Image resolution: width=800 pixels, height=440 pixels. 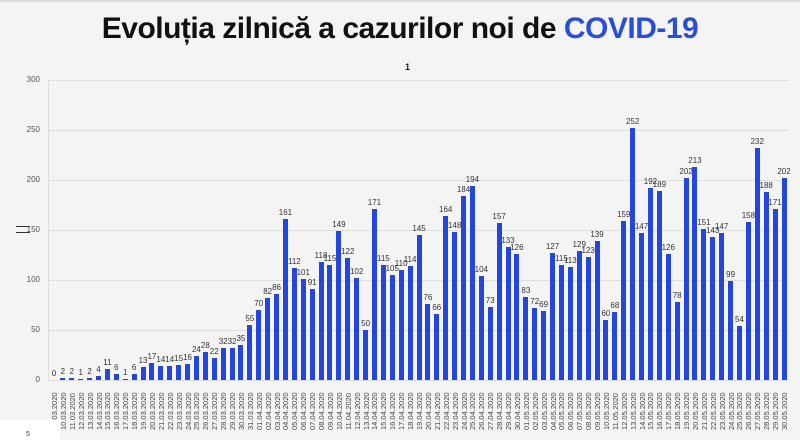 What do you see at coordinates (33, 179) in the screenshot?
I see `y-tick-label: 200` at bounding box center [33, 179].